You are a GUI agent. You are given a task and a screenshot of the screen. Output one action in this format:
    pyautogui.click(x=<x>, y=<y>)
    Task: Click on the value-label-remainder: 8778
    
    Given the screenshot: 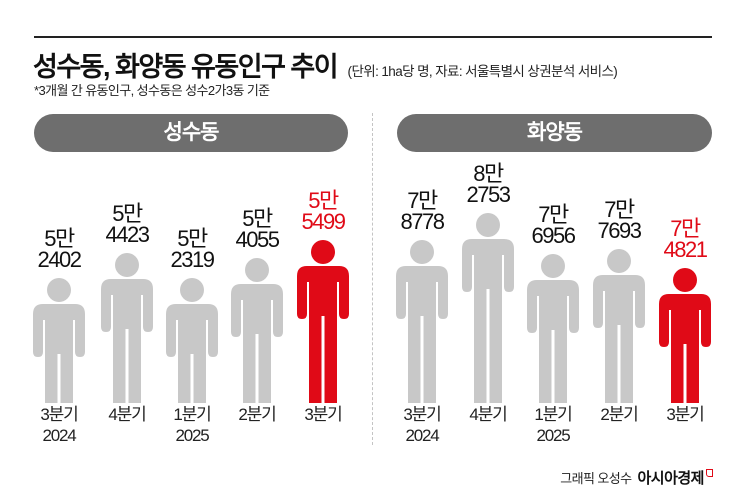 What is the action you would take?
    pyautogui.click(x=422, y=221)
    